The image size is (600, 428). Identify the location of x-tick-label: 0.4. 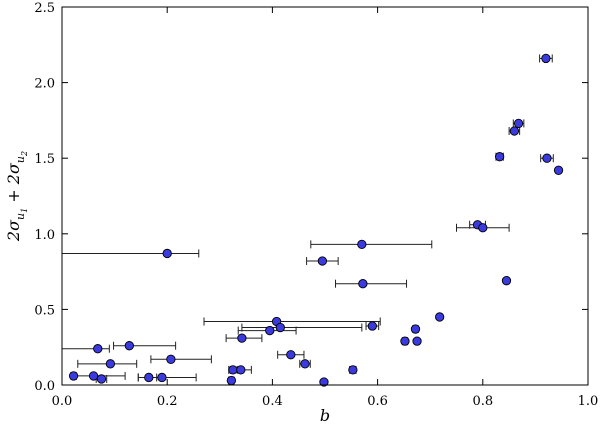
(272, 401).